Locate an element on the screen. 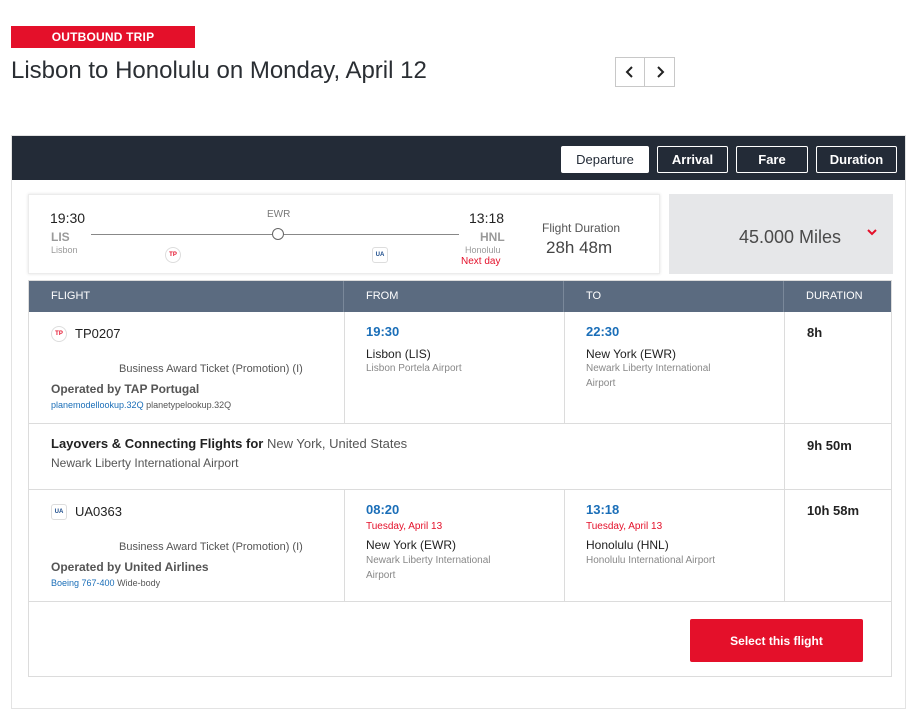 This screenshot has width=911, height=723. to-time: 22:30 is located at coordinates (603, 331).